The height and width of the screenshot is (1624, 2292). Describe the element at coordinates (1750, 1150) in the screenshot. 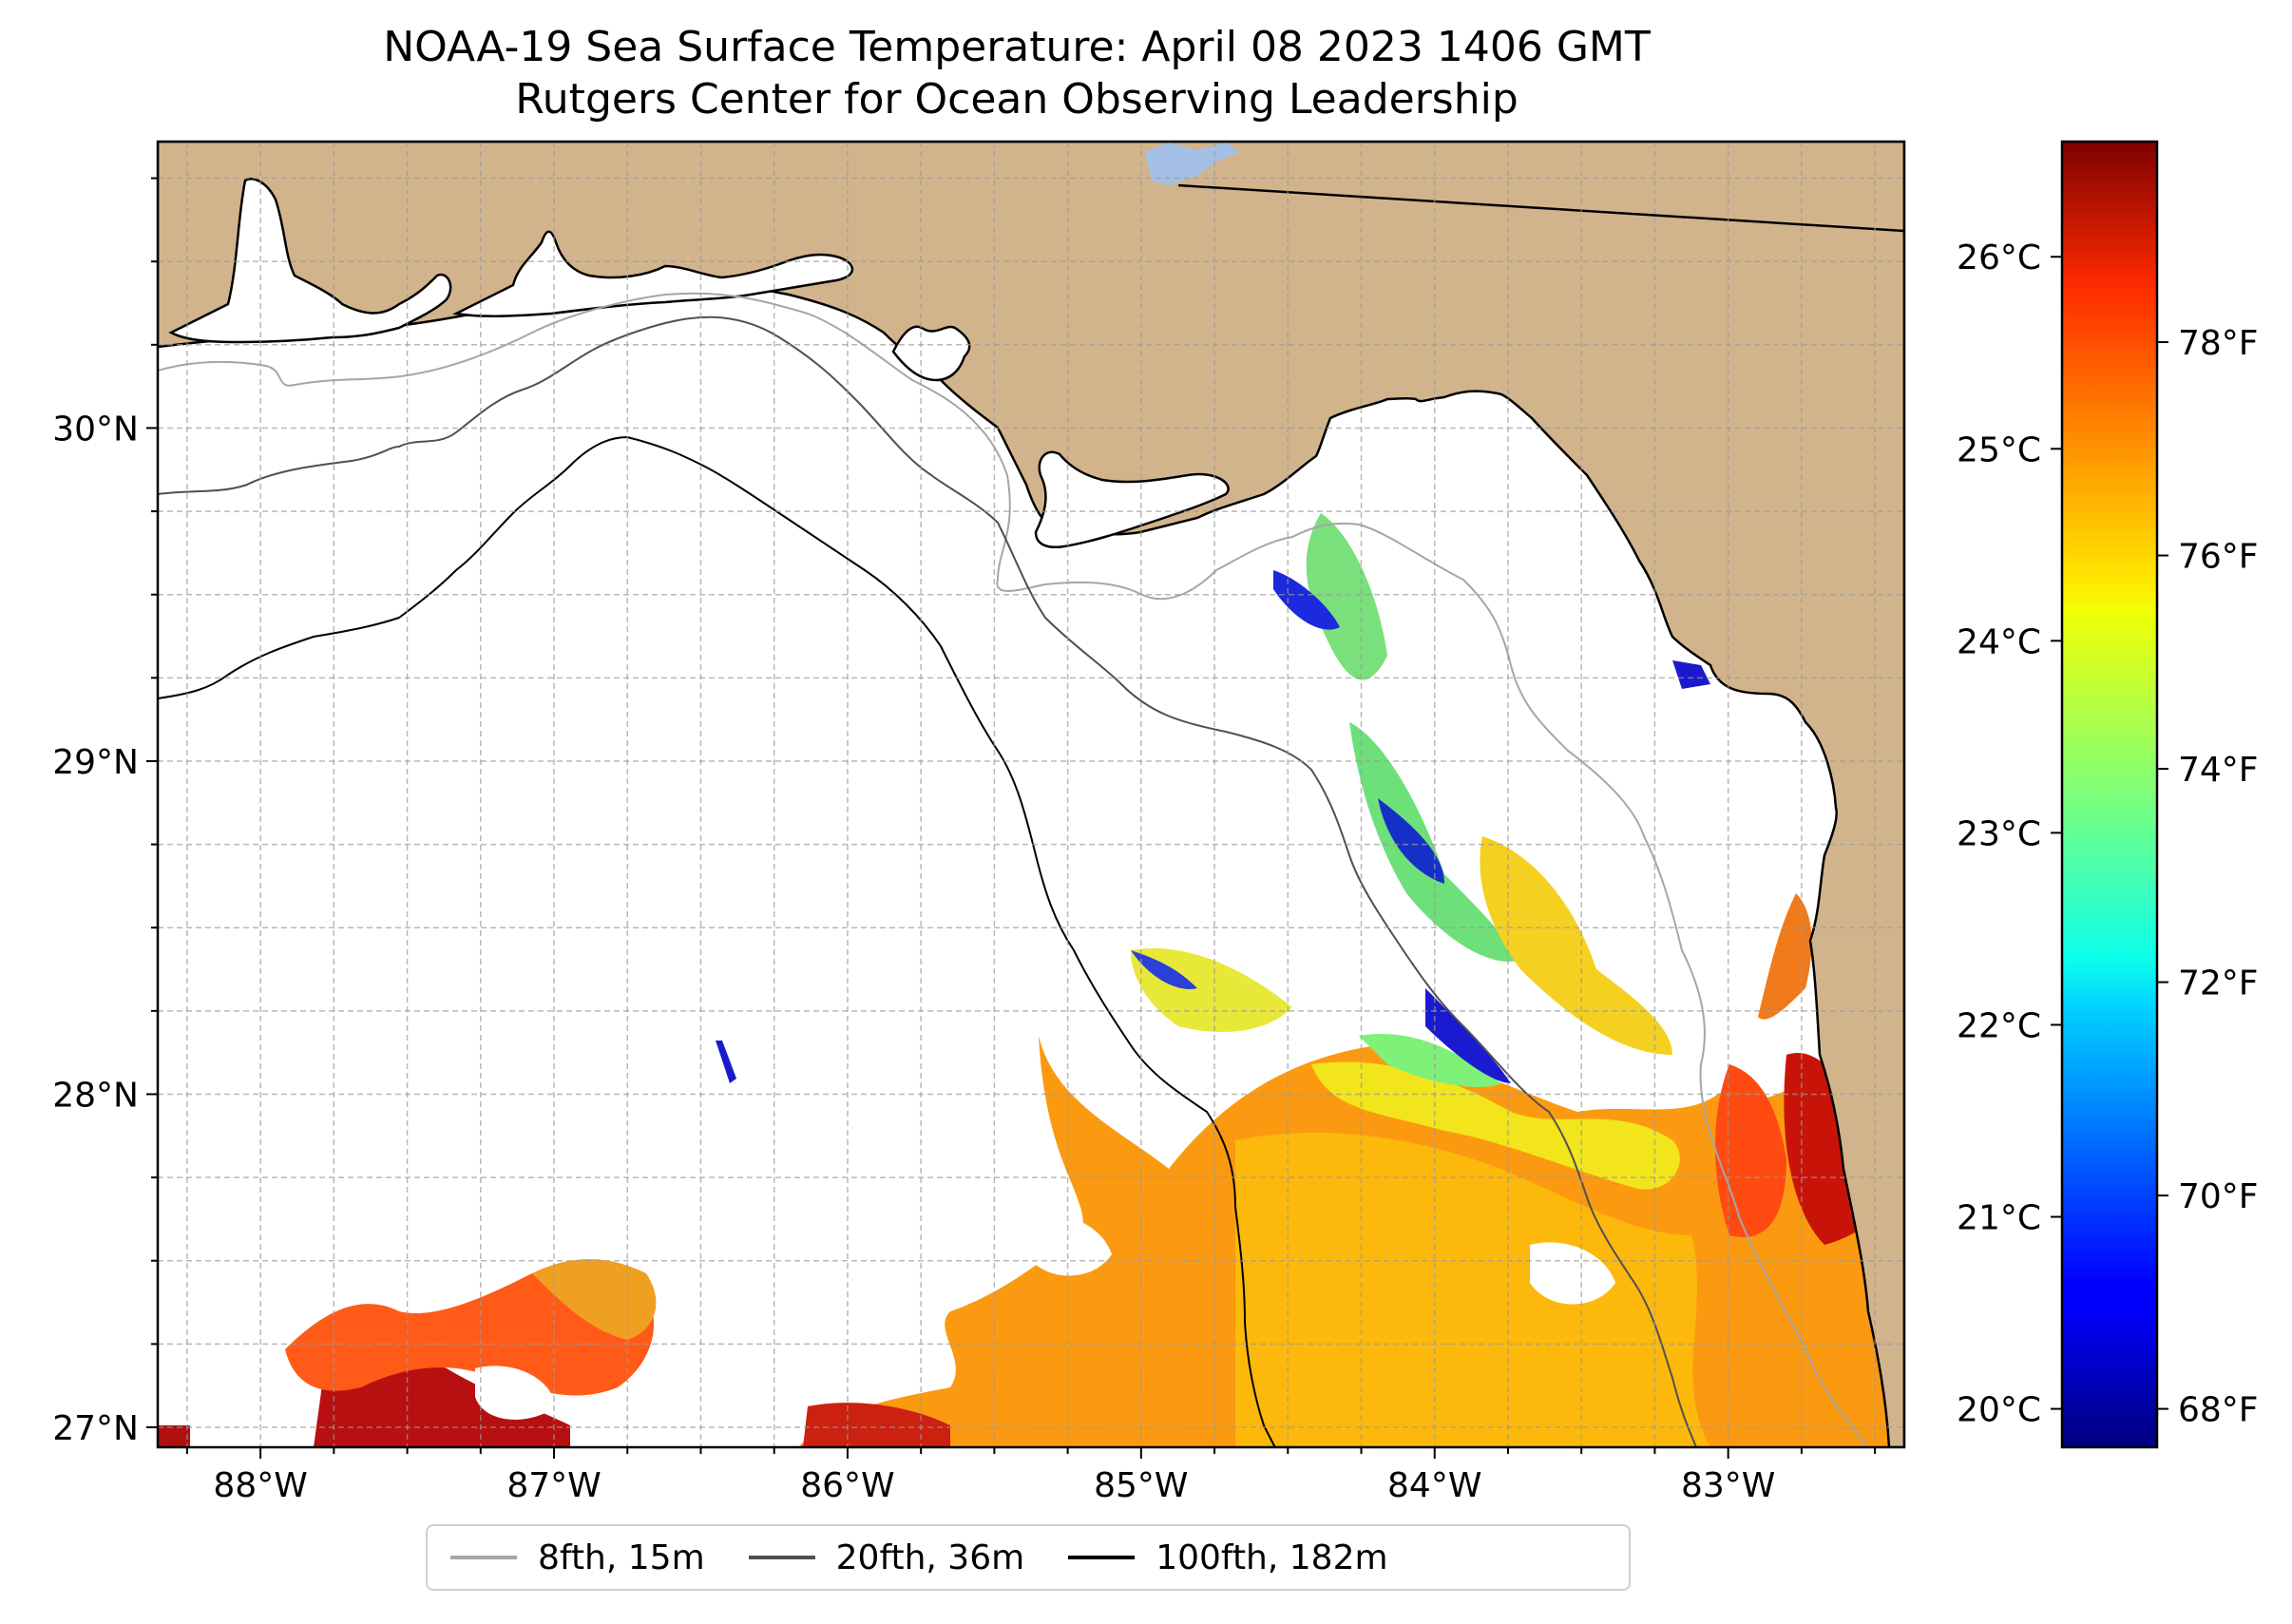

I see `sst-coastal-warm` at that location.